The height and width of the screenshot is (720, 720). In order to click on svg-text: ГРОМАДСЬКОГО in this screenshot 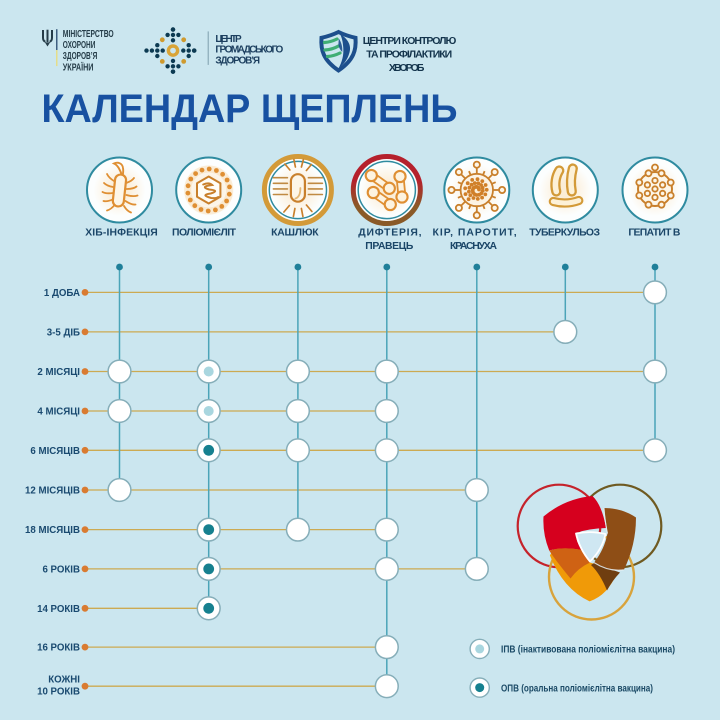, I will do `click(249, 50)`.